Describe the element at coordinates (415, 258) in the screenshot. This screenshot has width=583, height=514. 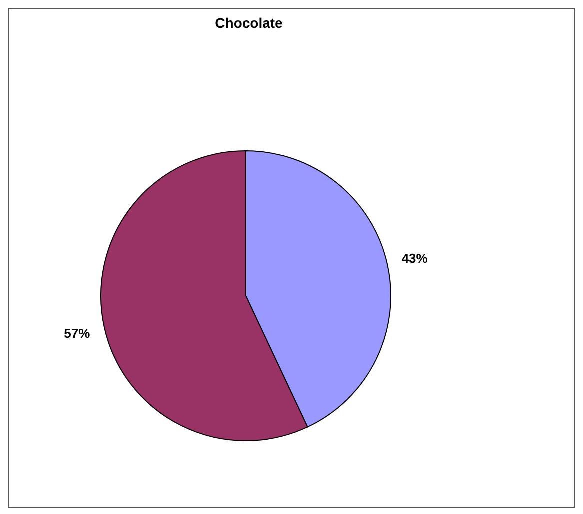
I see `data-label: 43%` at that location.